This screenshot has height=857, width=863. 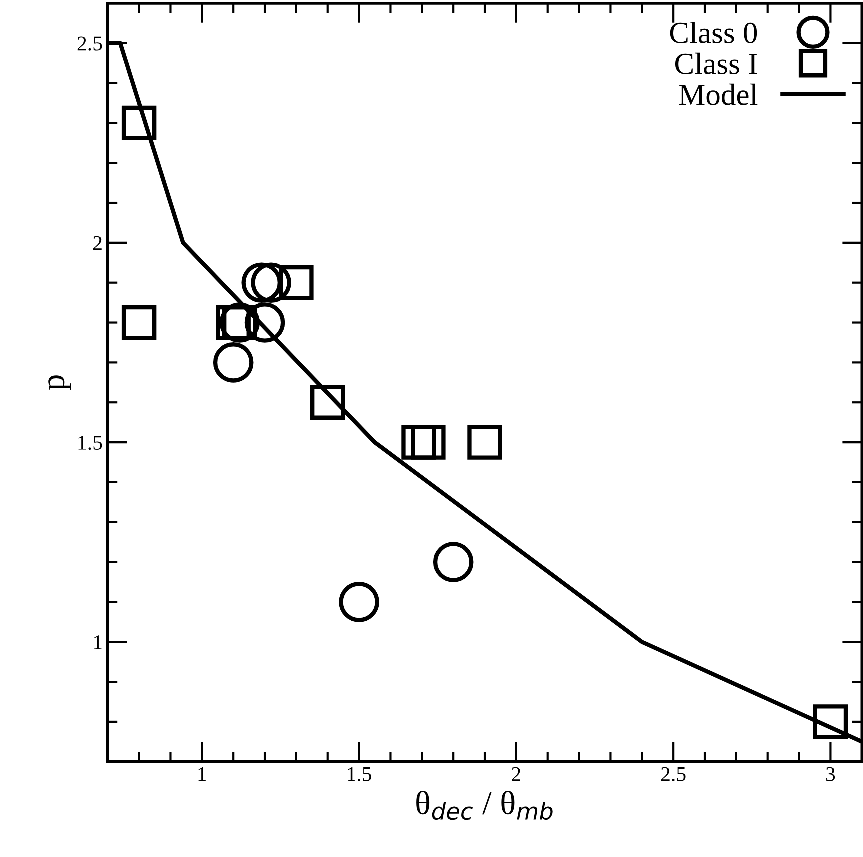 I want to click on y-tick-label: 1, so click(x=98, y=643).